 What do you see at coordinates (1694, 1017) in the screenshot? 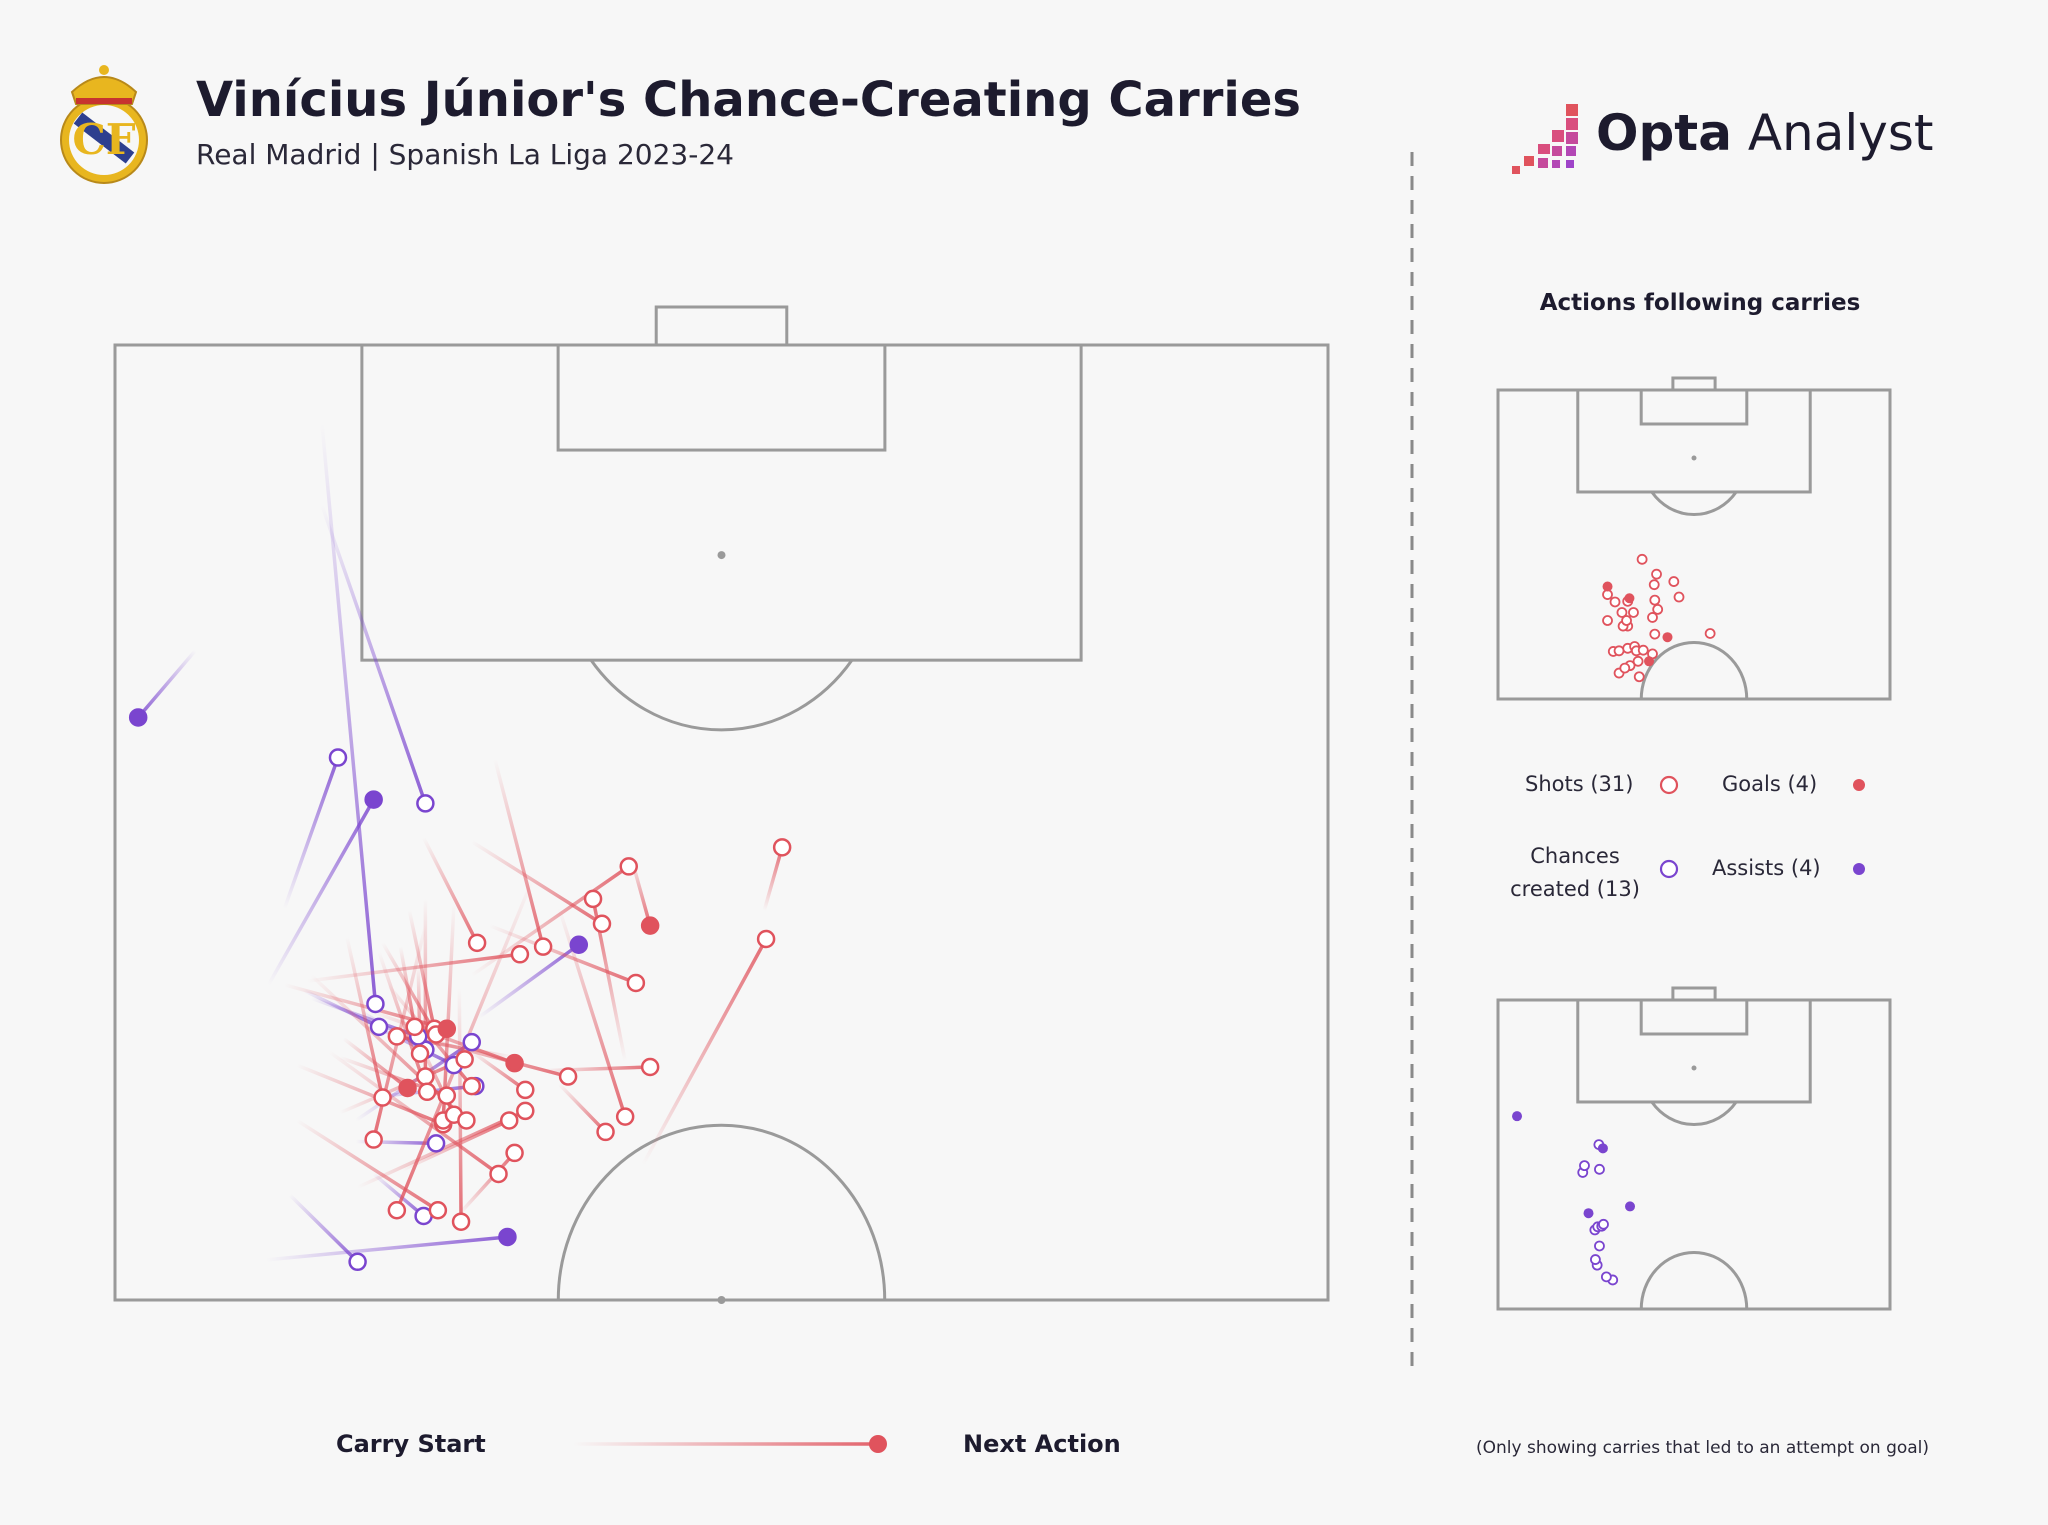
I see `mini-six-yard-box` at bounding box center [1694, 1017].